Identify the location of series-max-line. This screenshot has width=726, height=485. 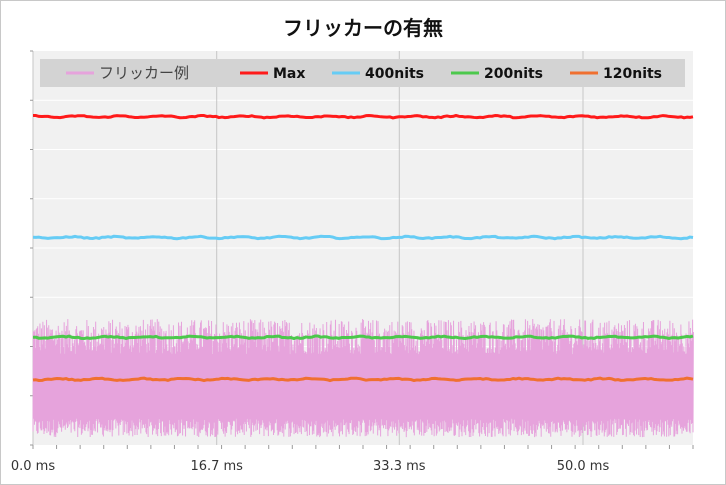
(363, 117).